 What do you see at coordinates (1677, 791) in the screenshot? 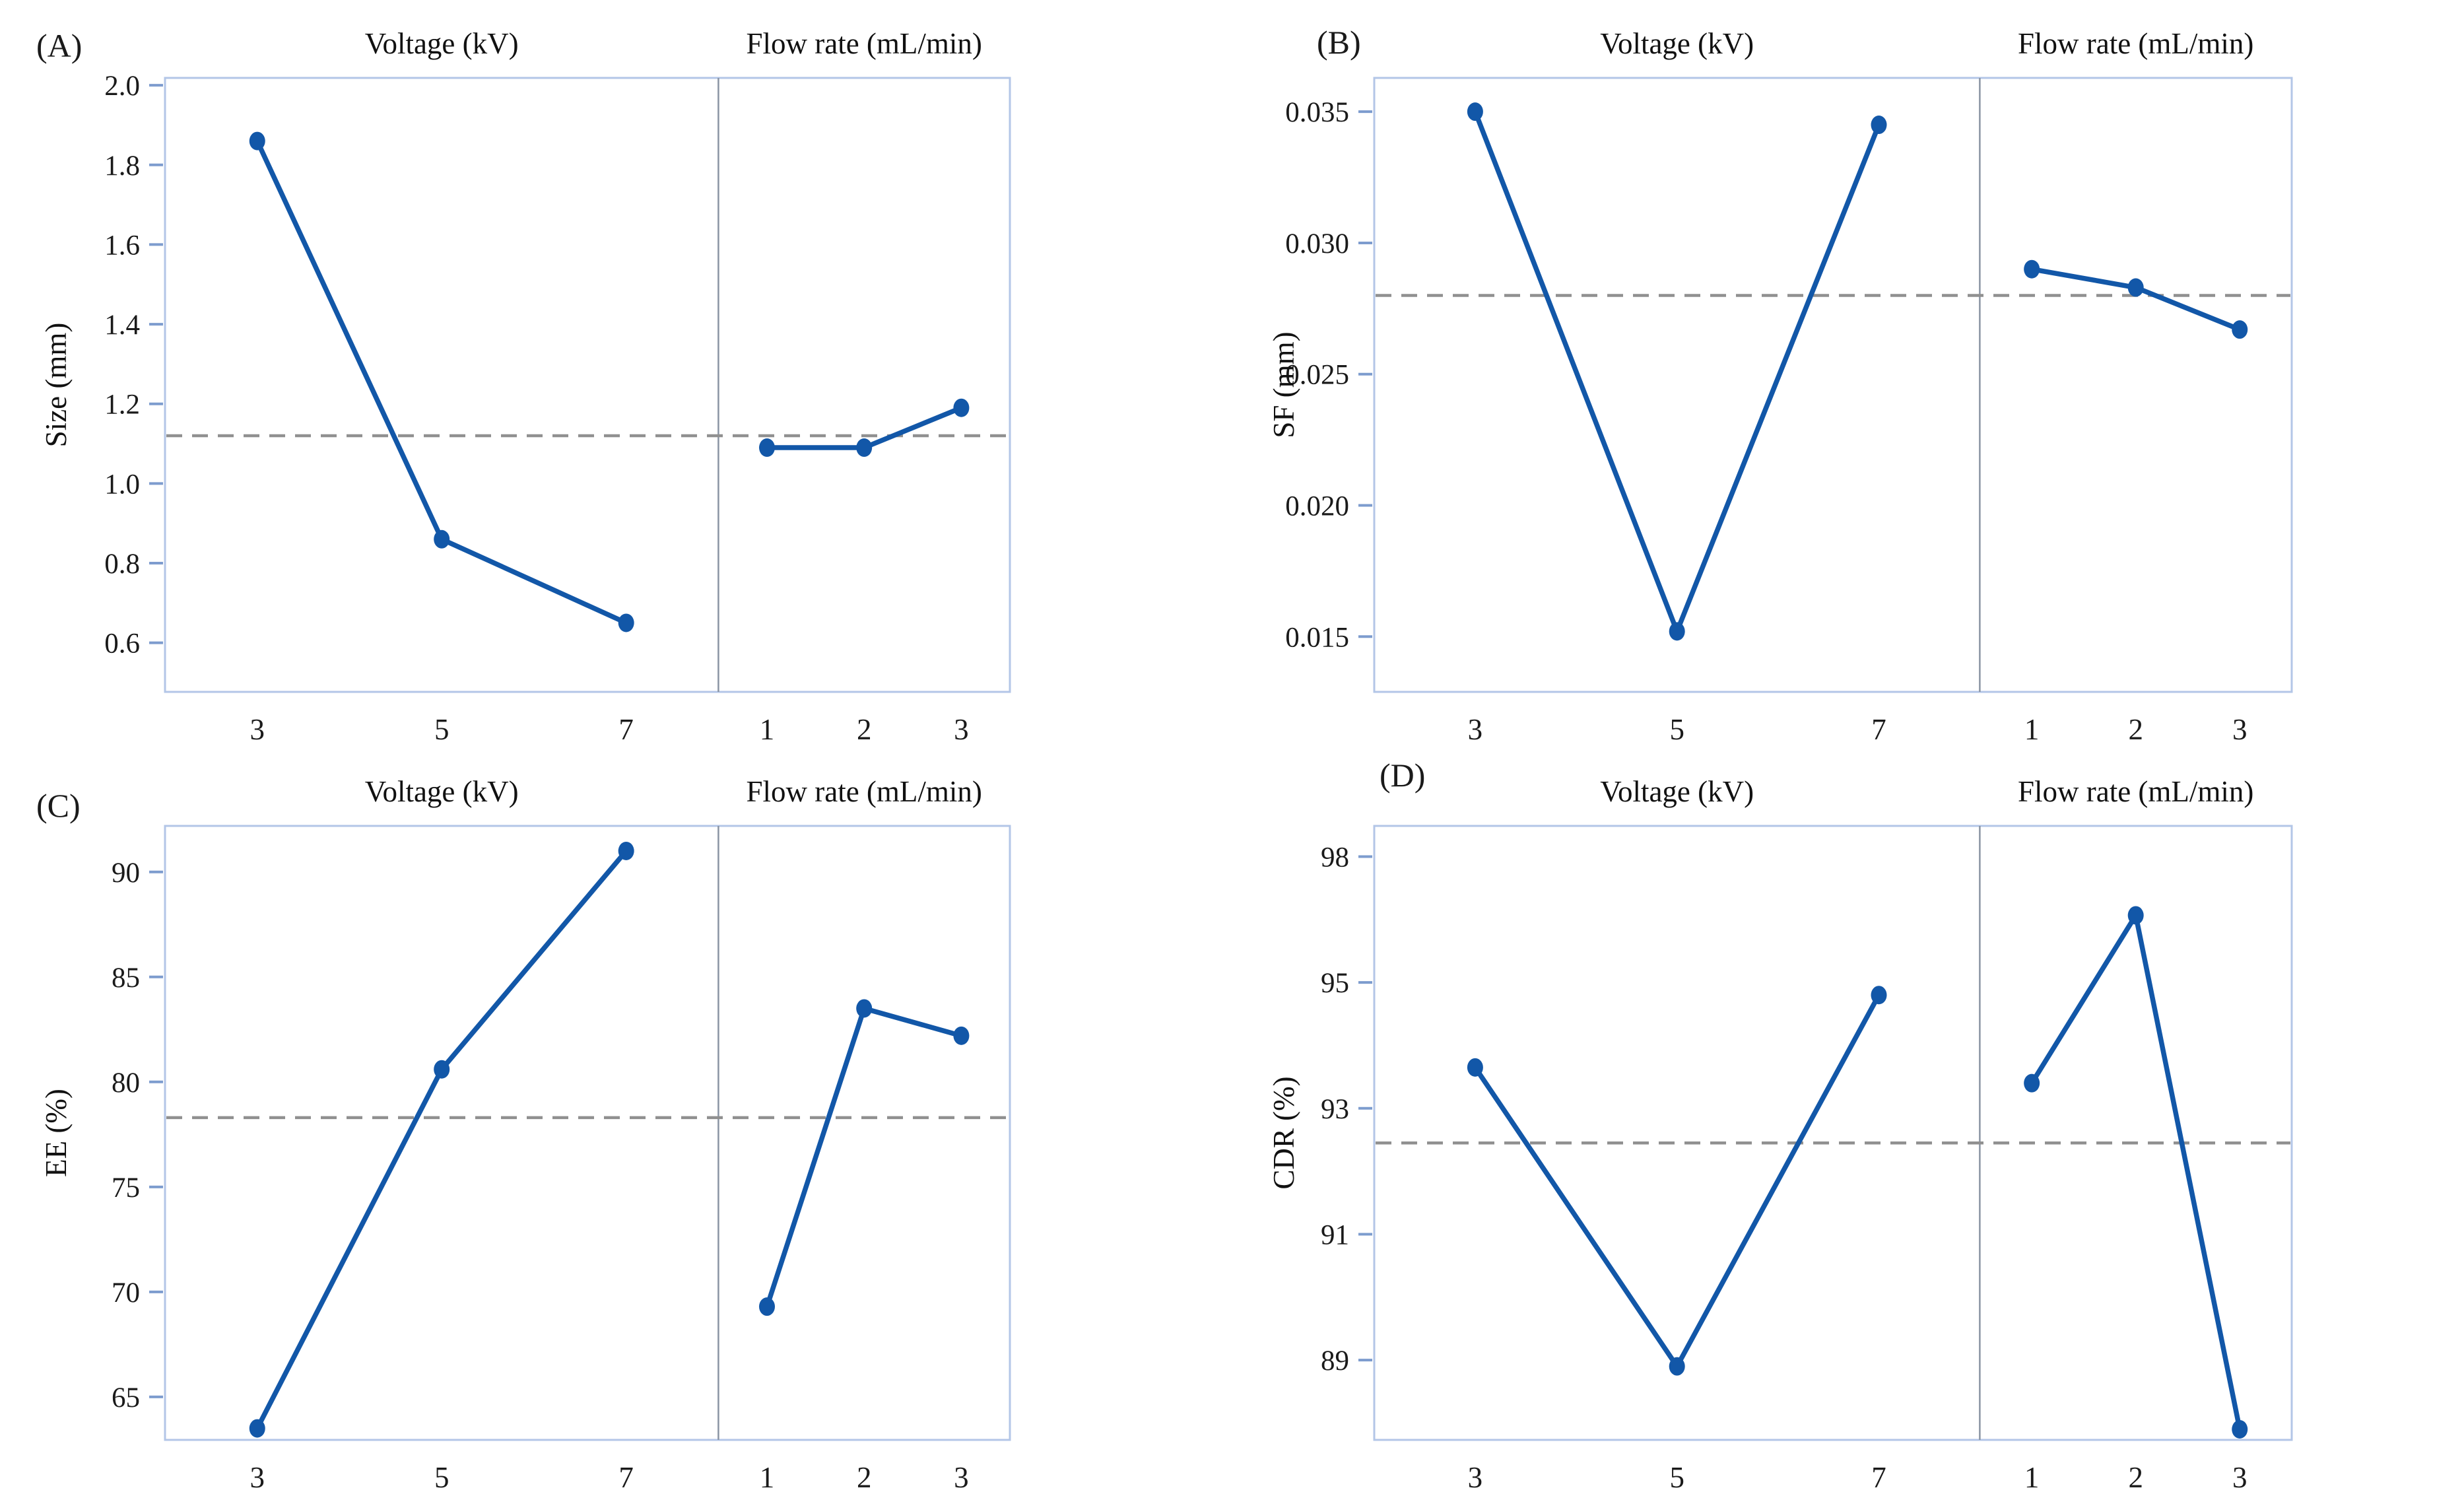
I see `panel-D-voltage-title: Voltage (kV)` at bounding box center [1677, 791].